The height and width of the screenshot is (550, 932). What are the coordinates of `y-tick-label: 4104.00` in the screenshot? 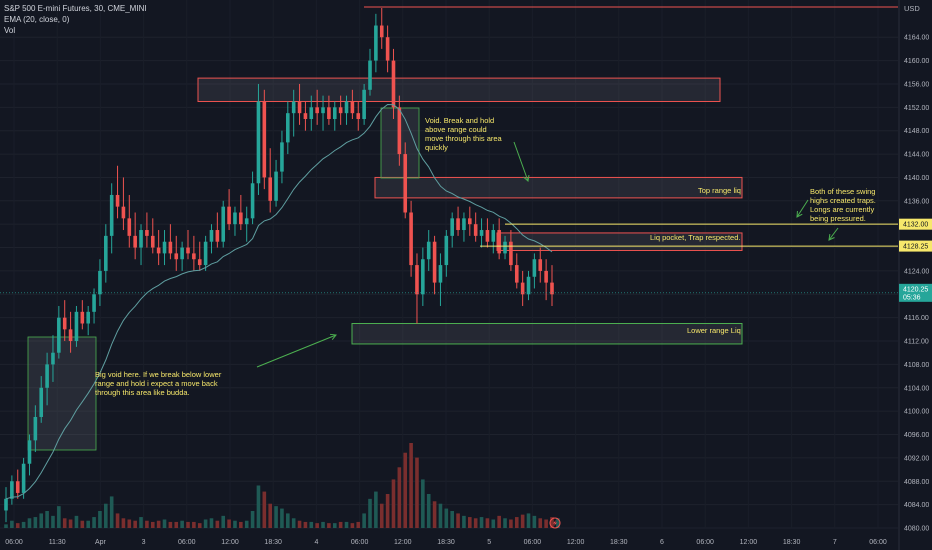 It's located at (916, 388).